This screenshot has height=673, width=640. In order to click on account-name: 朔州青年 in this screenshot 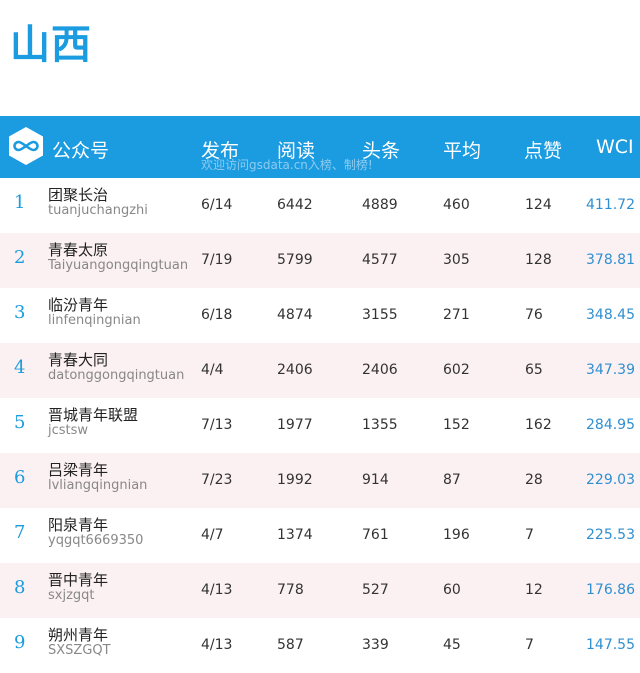, I will do `click(78, 635)`.